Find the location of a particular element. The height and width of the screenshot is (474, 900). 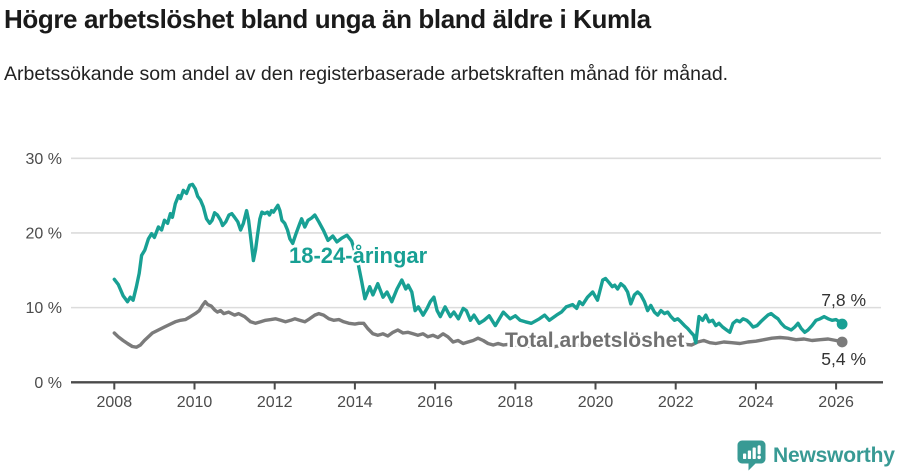

x-axis-labels: 2008 2010 2012 2014 2016 2018 2020 2022 2024 2026 is located at coordinates (475, 402).